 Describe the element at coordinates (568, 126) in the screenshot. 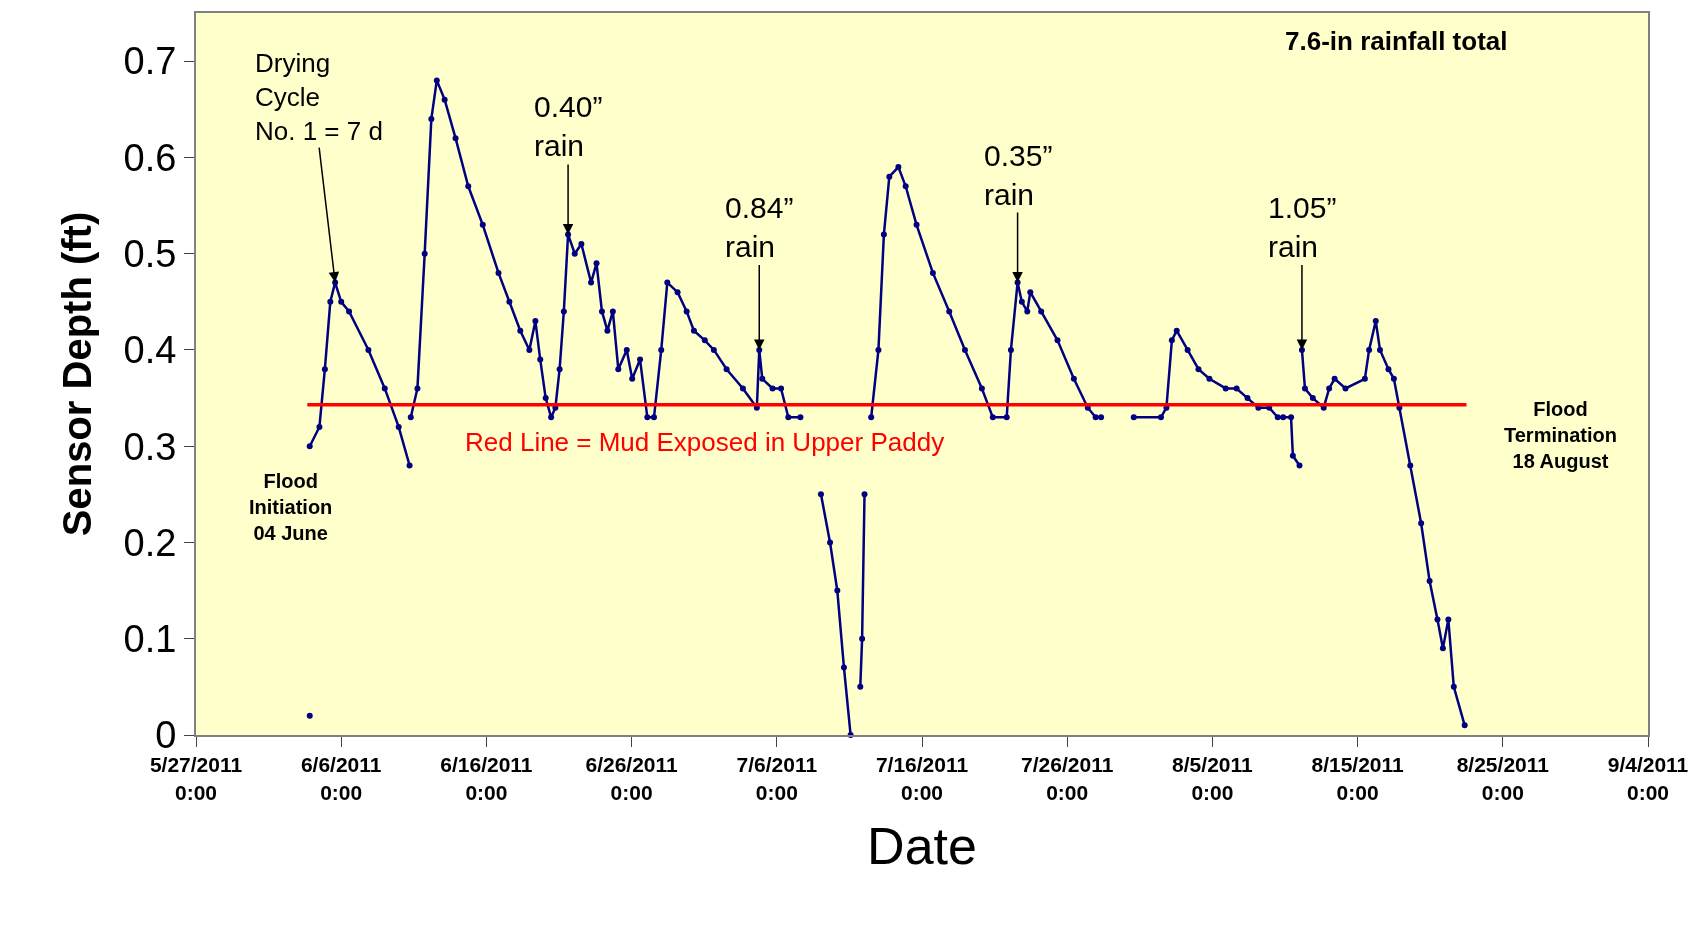

I see `annotation: 0.40” rain` at that location.